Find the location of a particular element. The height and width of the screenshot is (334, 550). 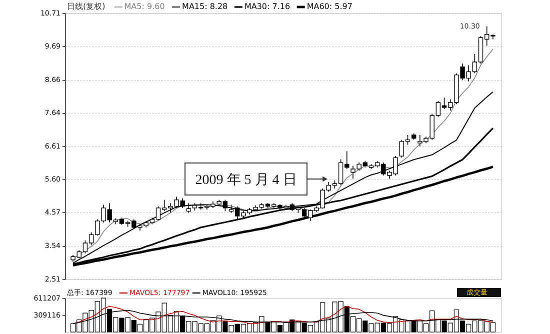

legend-label: MA60: 5.97 is located at coordinates (329, 6).